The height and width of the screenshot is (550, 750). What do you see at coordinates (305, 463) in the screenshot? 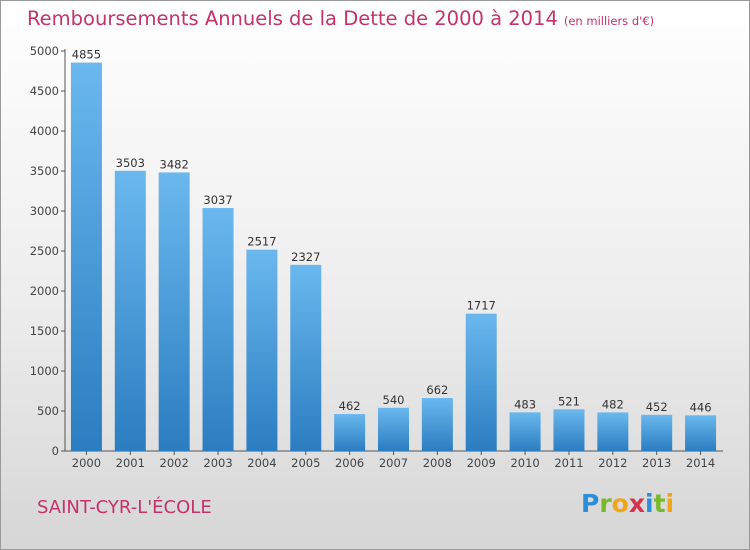
I see `x-tick-label: 2005` at bounding box center [305, 463].